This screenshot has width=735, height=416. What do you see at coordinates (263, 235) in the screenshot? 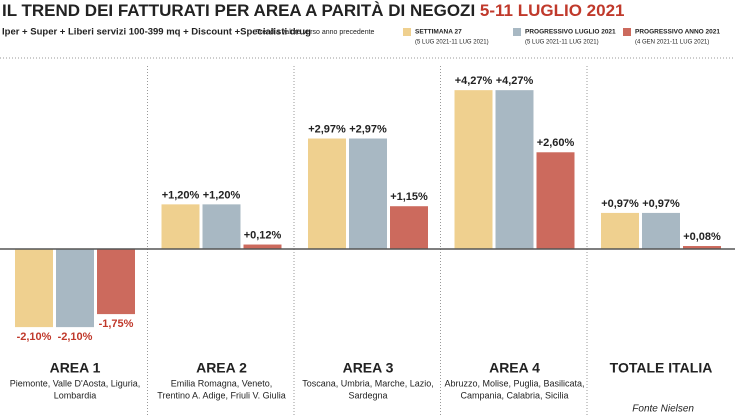
I see `value-label: +0,12%` at bounding box center [263, 235].